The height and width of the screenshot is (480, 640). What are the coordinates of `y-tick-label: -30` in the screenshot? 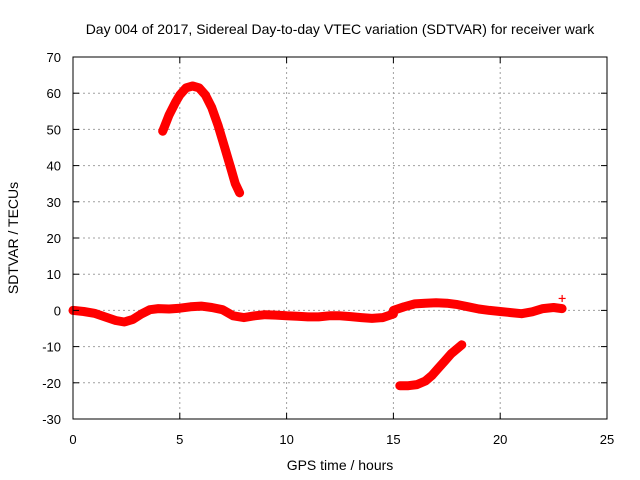 It's located at (51, 419).